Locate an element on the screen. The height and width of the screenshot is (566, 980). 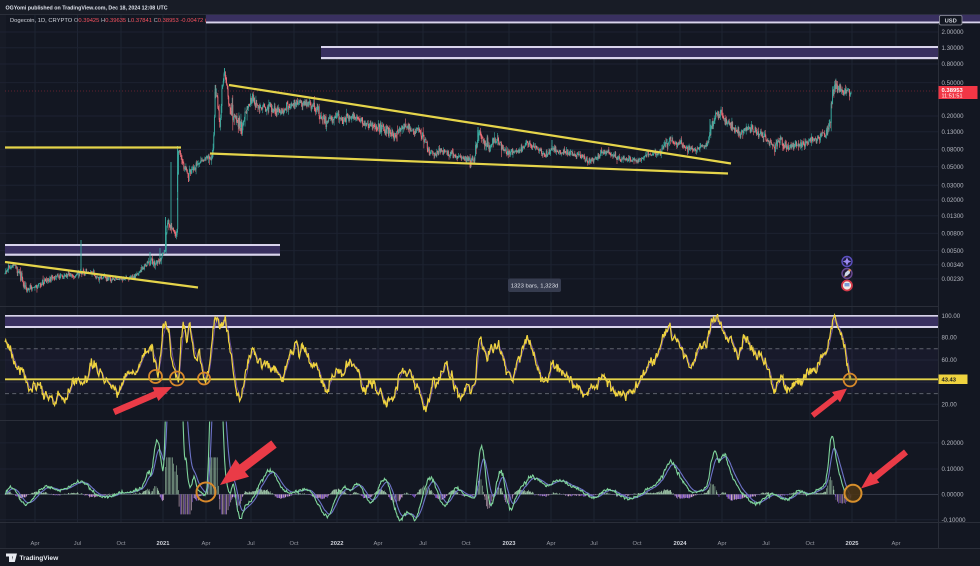
svg-text: 11:51:51 is located at coordinates (952, 97).